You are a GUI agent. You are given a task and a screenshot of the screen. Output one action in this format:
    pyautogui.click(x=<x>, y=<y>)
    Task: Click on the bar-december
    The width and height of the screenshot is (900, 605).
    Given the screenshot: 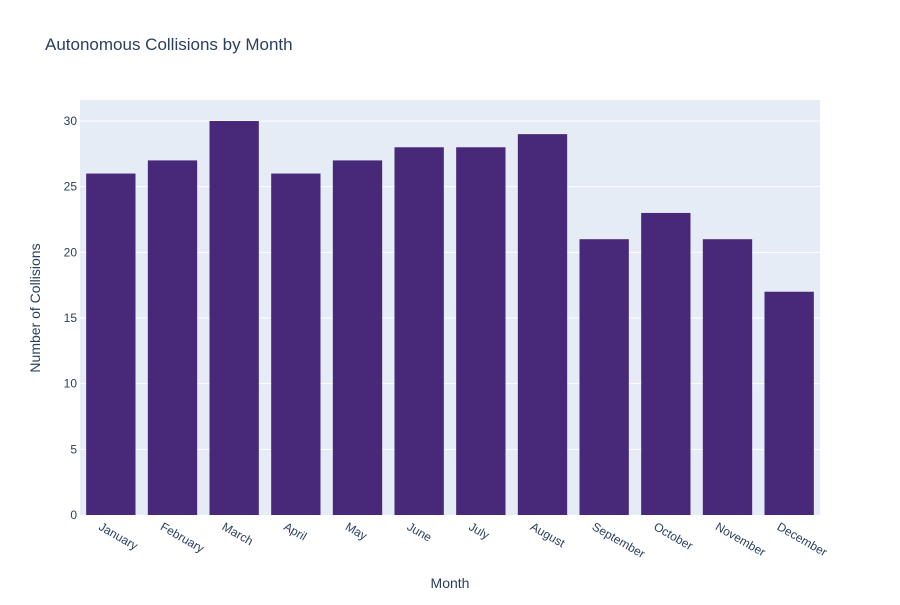 What is the action you would take?
    pyautogui.click(x=789, y=403)
    